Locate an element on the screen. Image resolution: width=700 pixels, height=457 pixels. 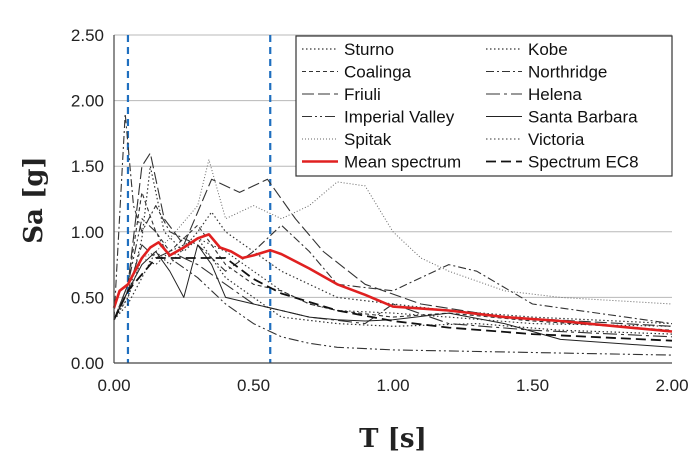
x-tick-label: 1.00 is located at coordinates (392, 385).